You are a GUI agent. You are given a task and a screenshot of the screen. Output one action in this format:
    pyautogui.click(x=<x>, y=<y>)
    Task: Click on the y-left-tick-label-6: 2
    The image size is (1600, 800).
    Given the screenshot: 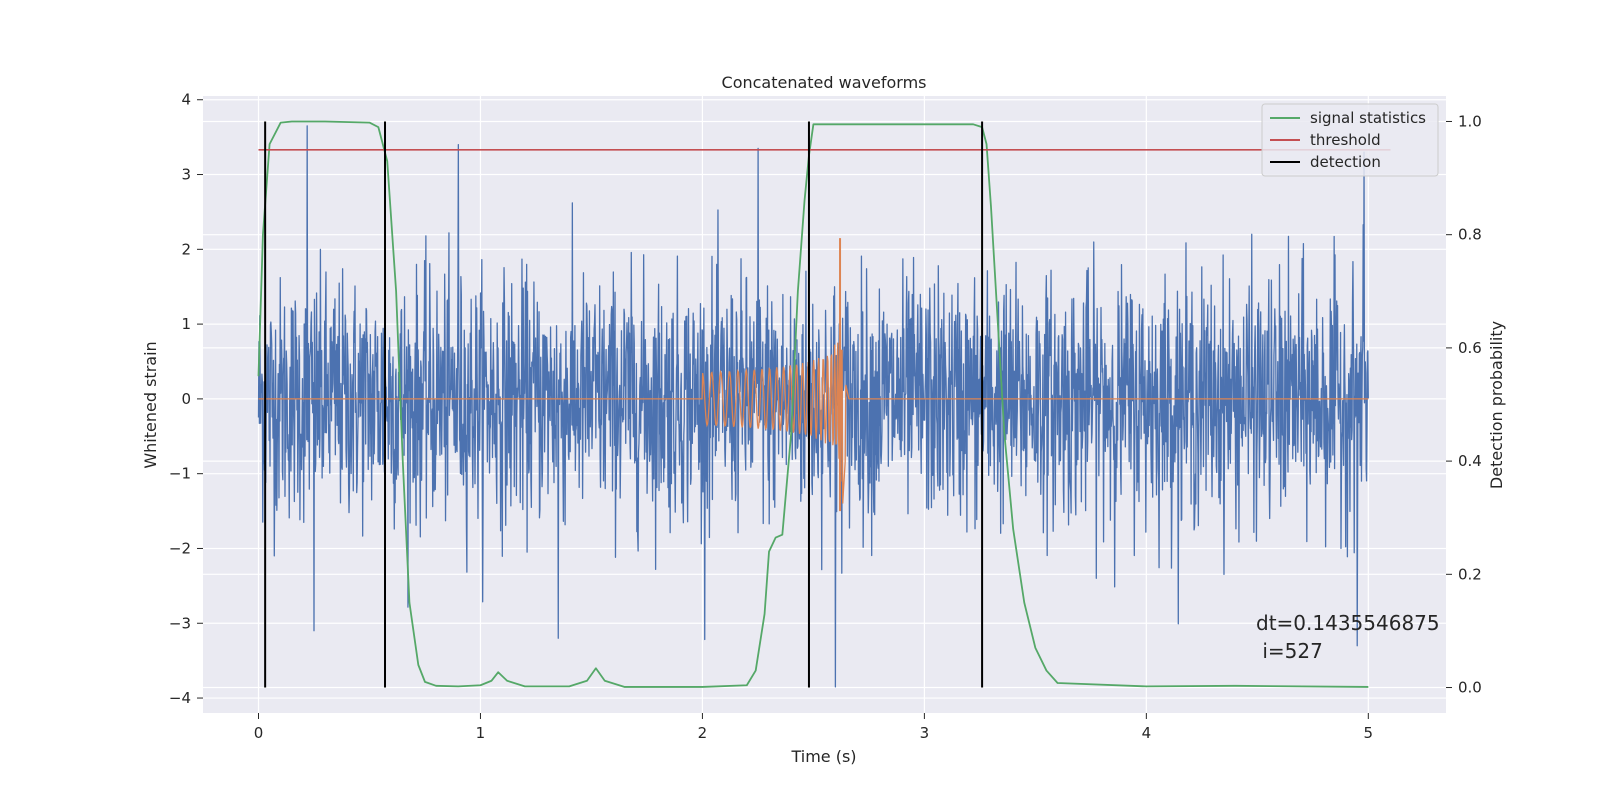 What is the action you would take?
    pyautogui.click(x=186, y=249)
    